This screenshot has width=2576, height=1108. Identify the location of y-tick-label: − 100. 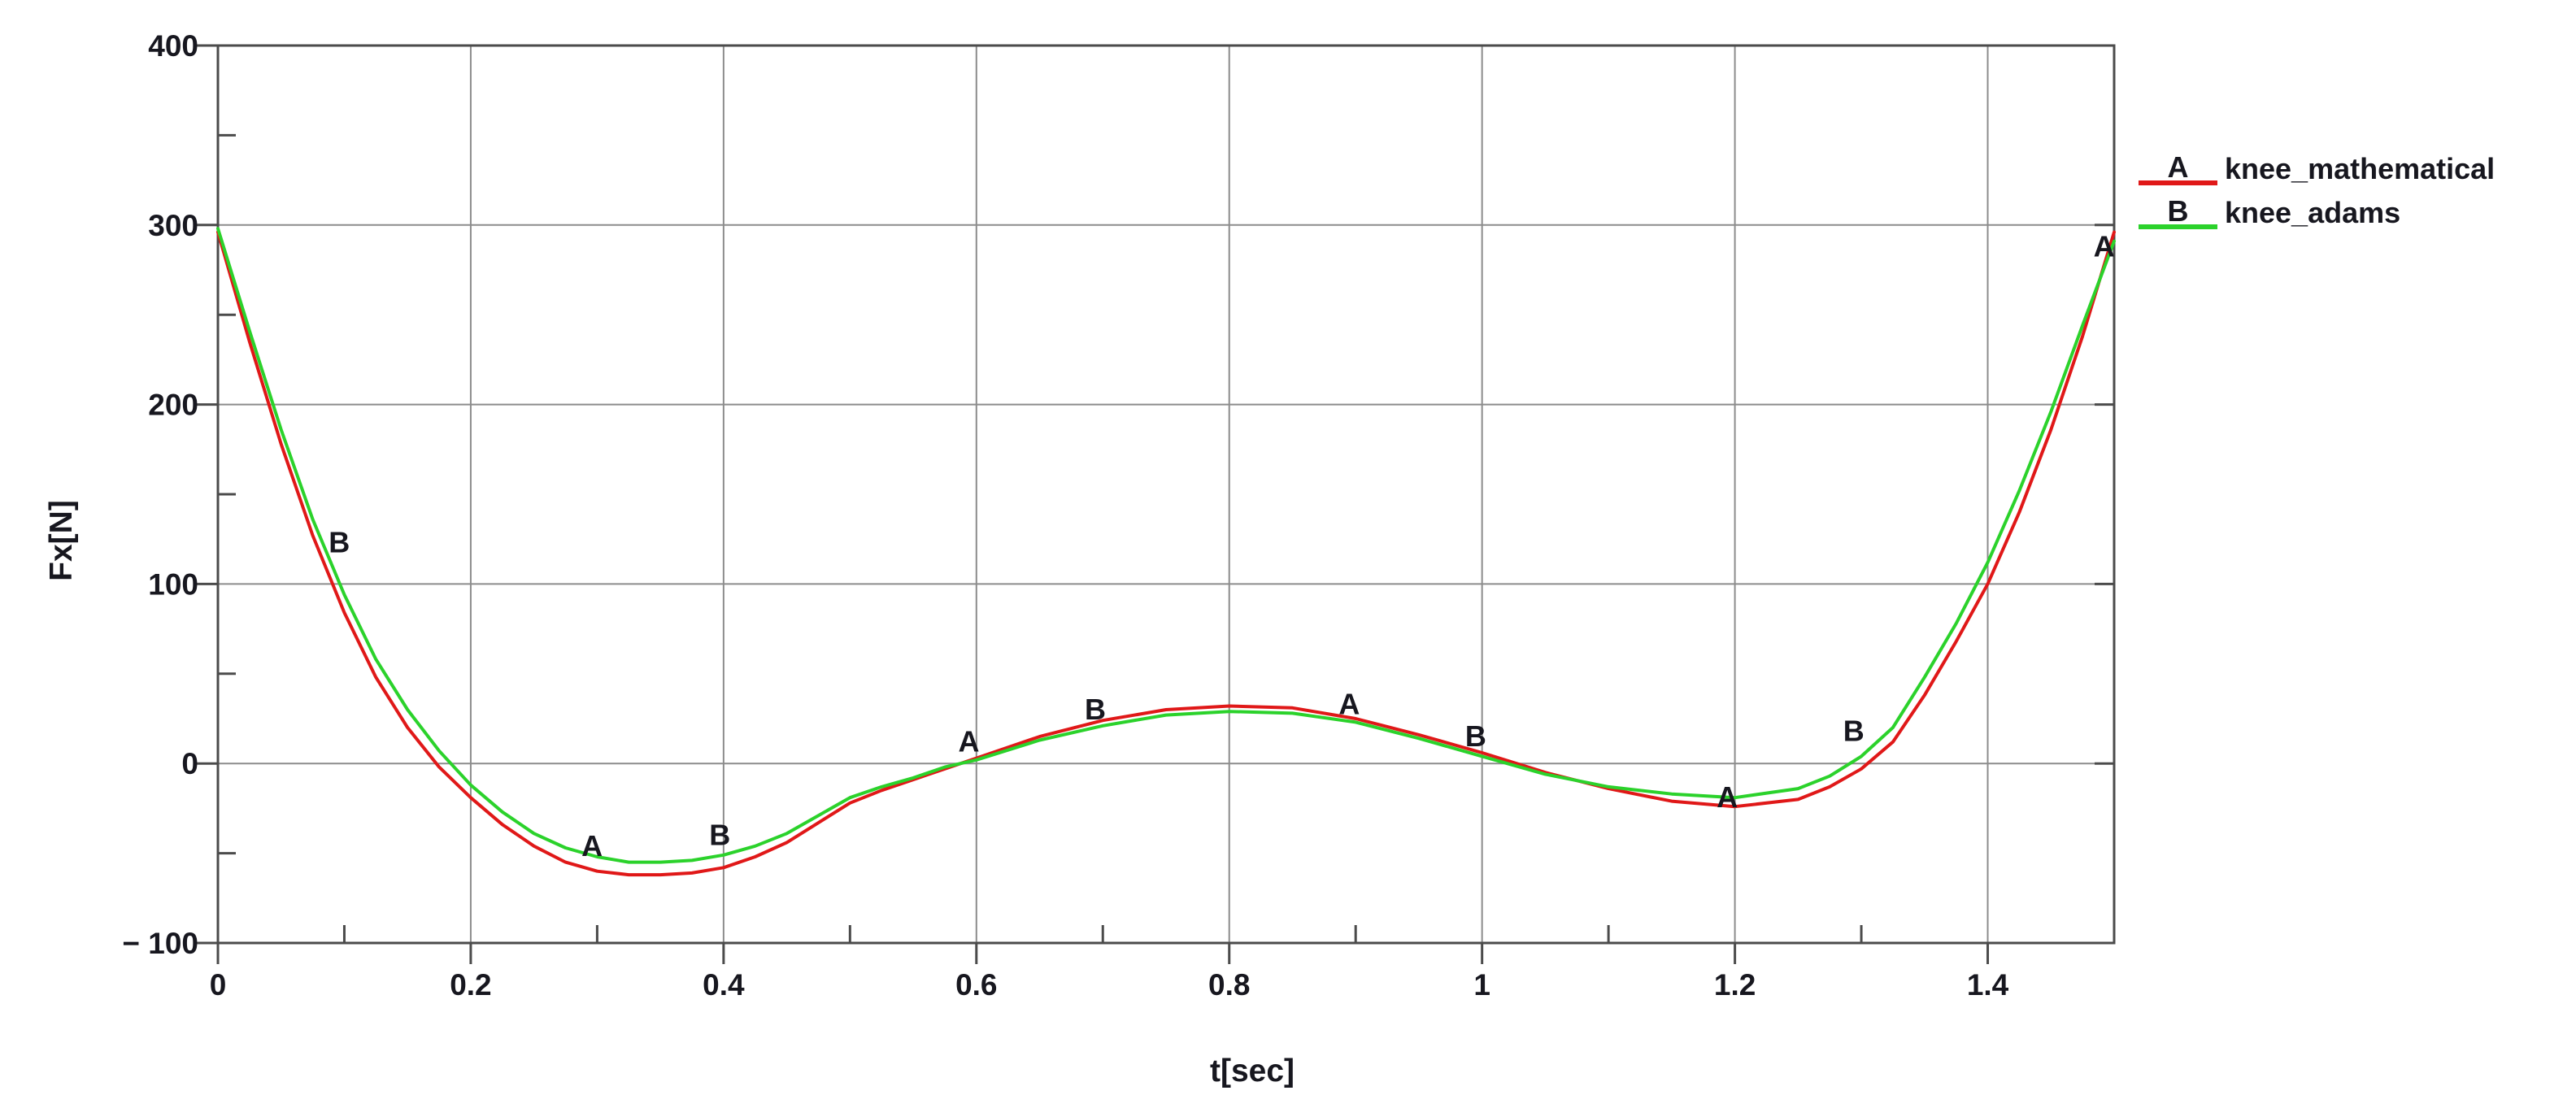
(160, 943).